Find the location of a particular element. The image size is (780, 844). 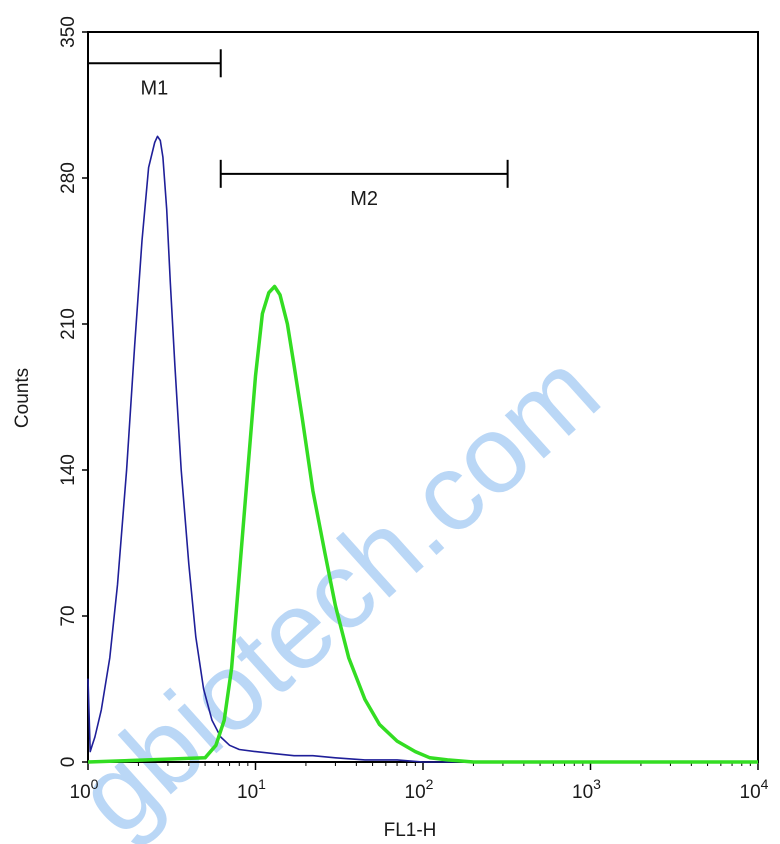

y-tick-label: 0 is located at coordinates (68, 762).